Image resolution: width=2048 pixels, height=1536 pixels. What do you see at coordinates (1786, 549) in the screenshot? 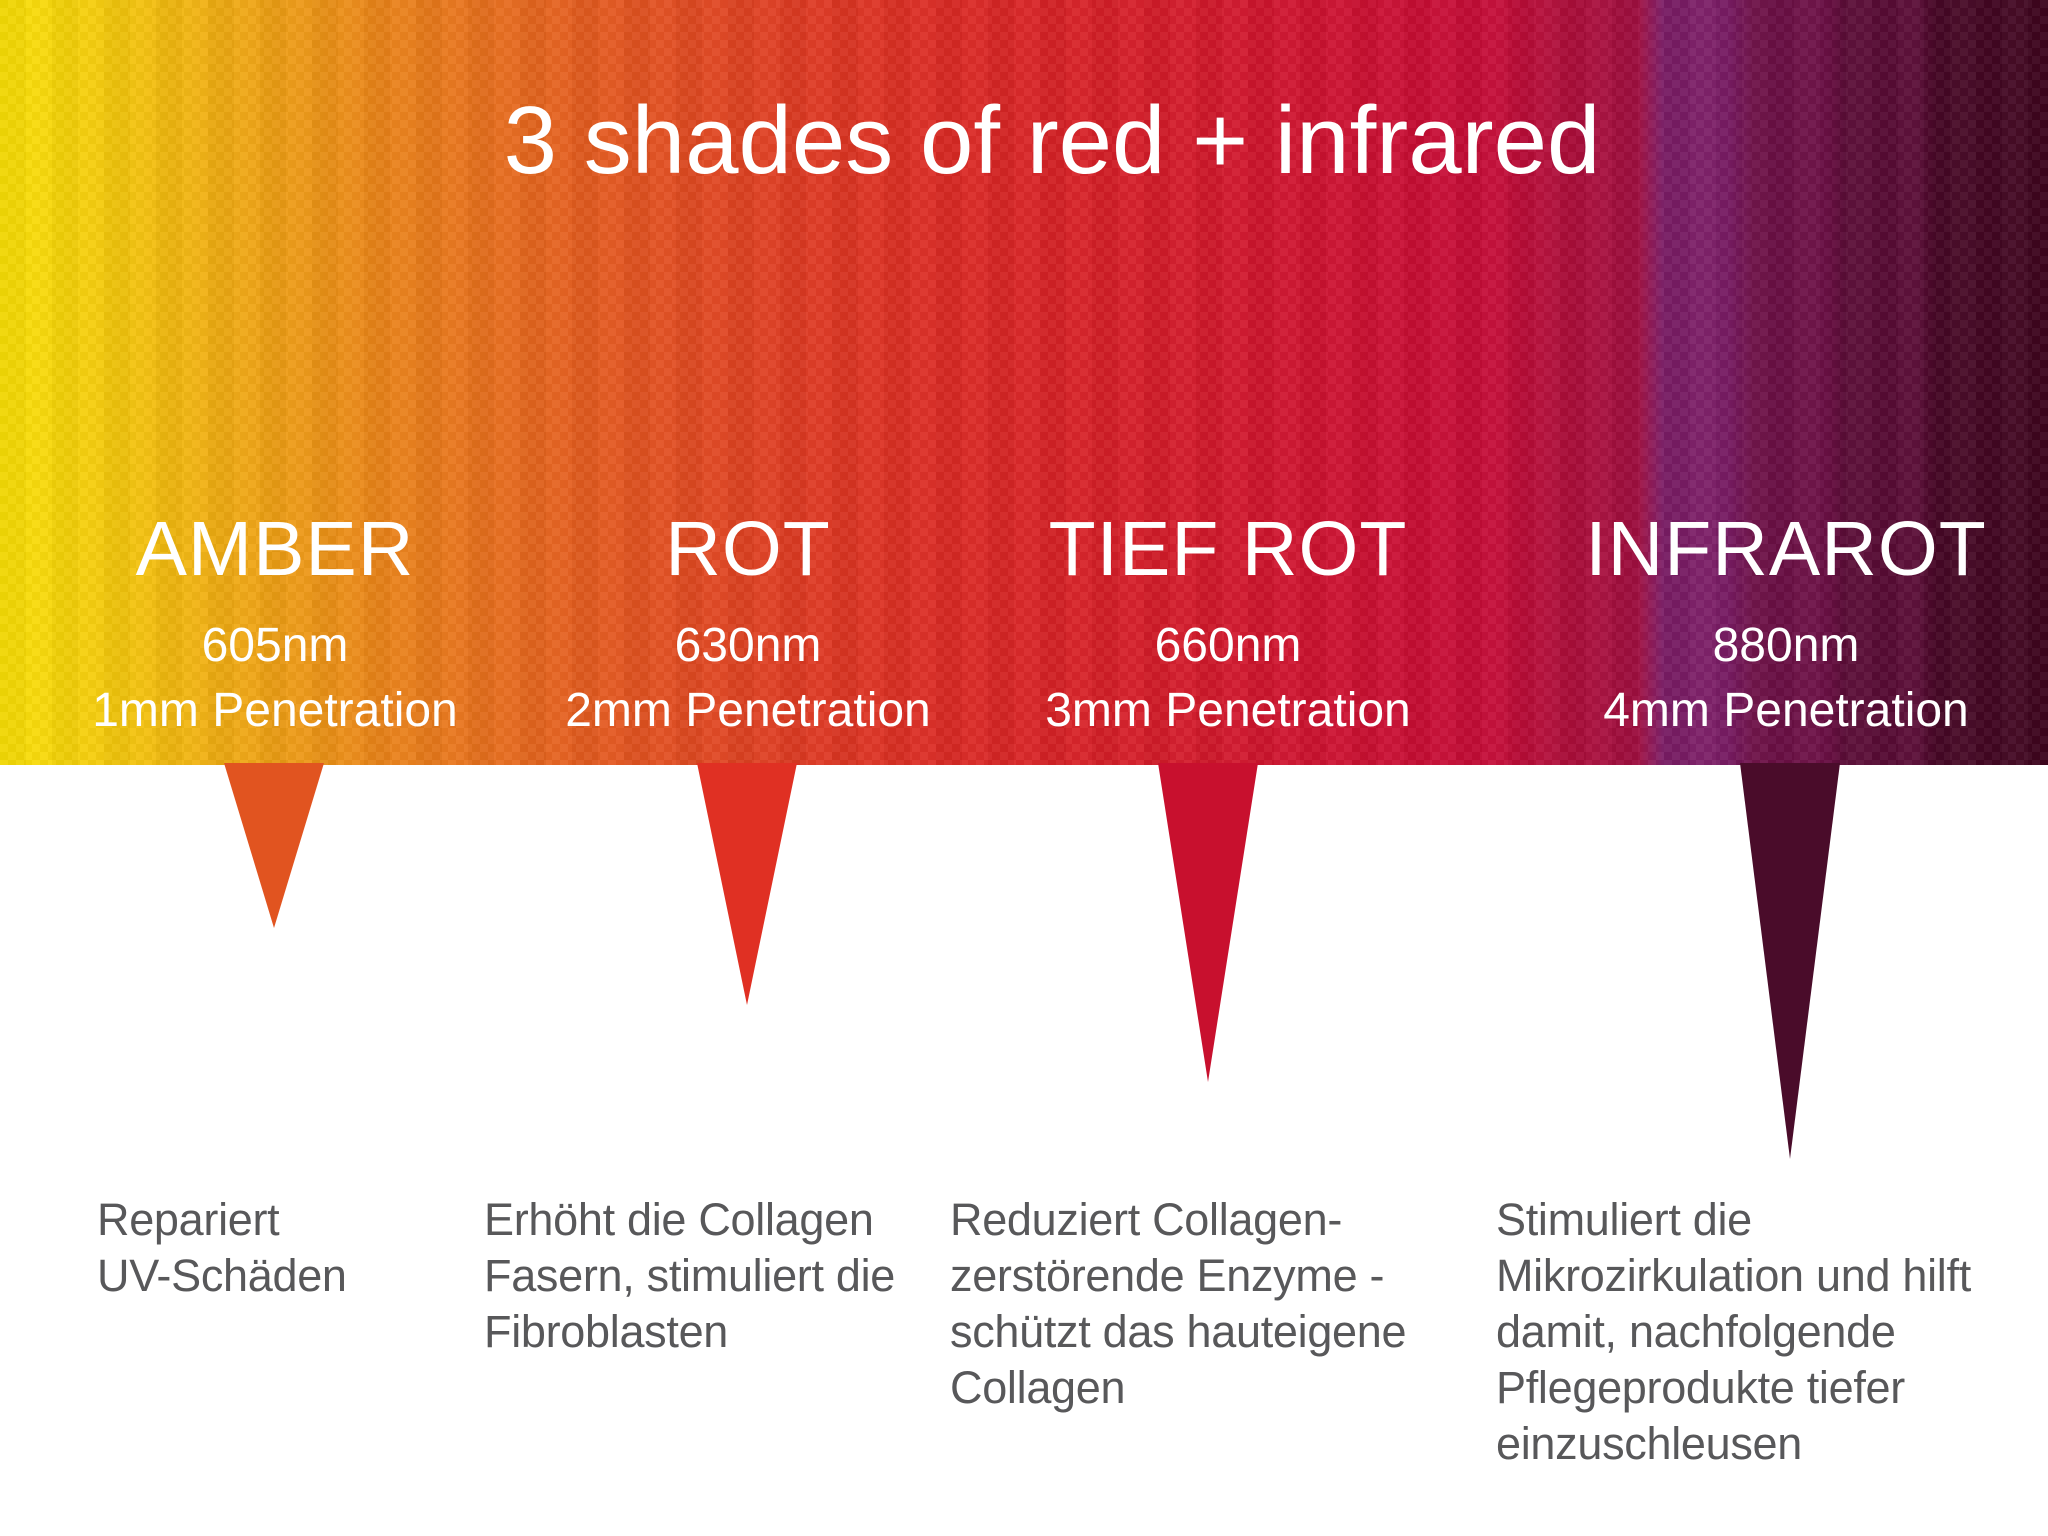
I see `band-label-infrarot: INFRAROT` at bounding box center [1786, 549].